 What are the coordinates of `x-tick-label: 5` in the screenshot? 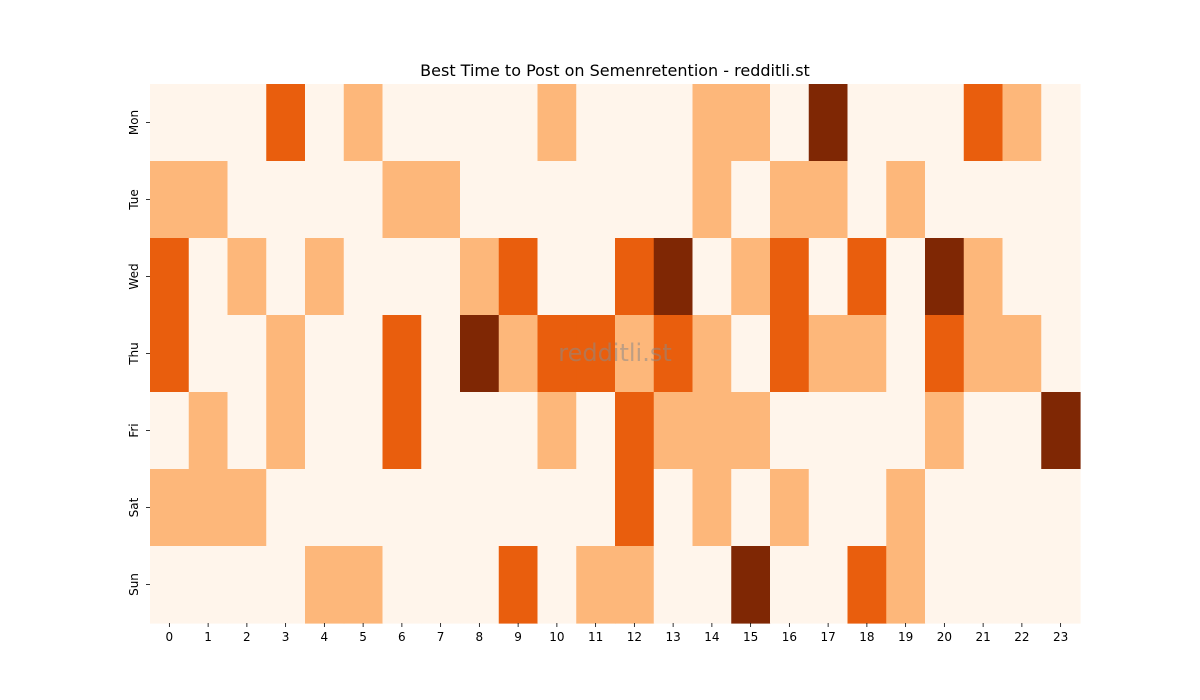 It's located at (363, 637).